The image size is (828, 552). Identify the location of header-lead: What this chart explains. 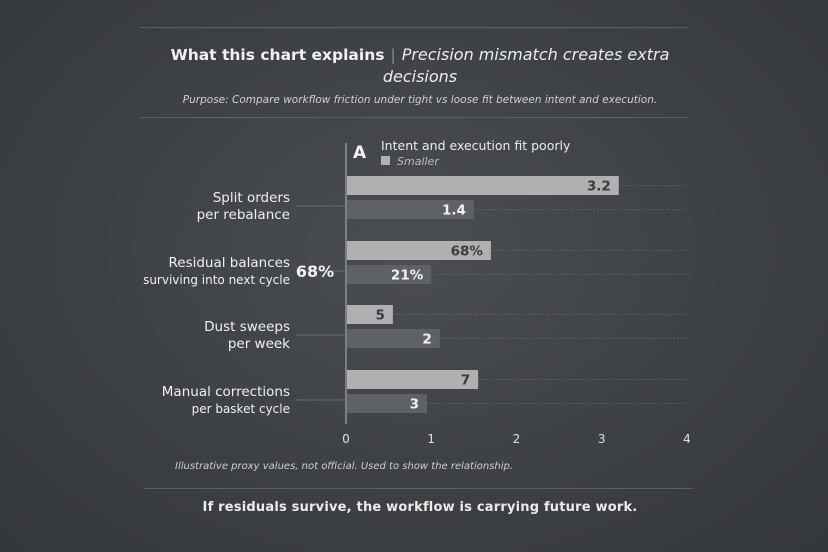
(277, 55).